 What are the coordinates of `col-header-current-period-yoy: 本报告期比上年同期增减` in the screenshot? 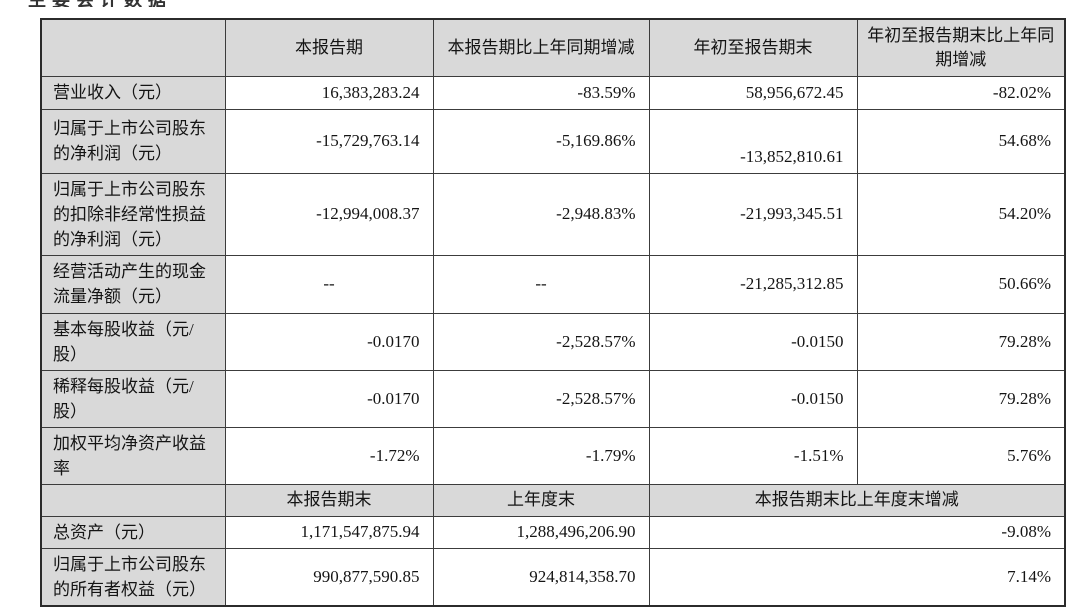 It's located at (541, 47).